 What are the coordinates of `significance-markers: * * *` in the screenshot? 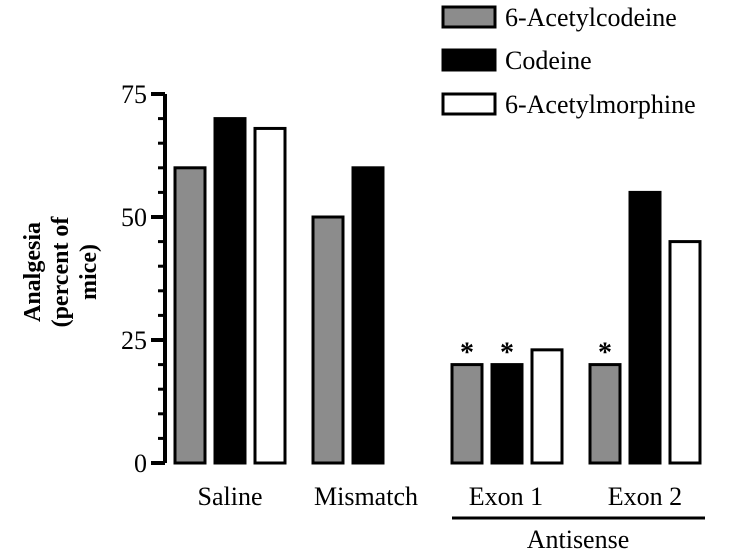 It's located at (536, 353).